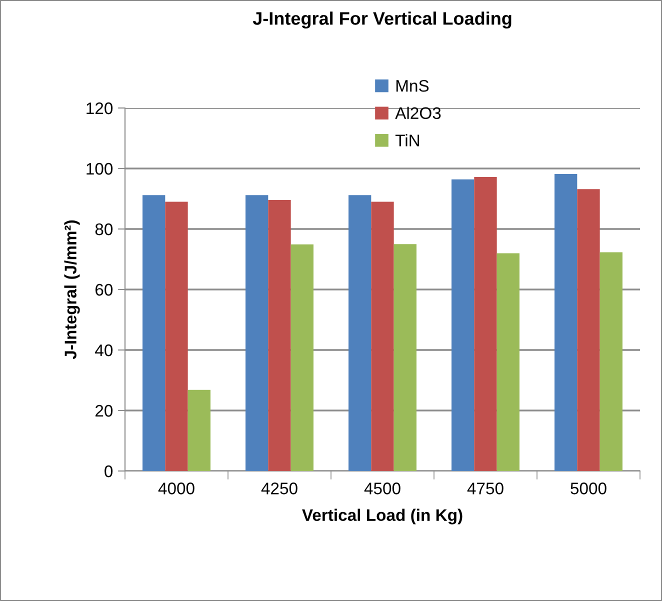 Image resolution: width=662 pixels, height=601 pixels. Describe the element at coordinates (176, 488) in the screenshot. I see `x-tick-label: 4000` at that location.